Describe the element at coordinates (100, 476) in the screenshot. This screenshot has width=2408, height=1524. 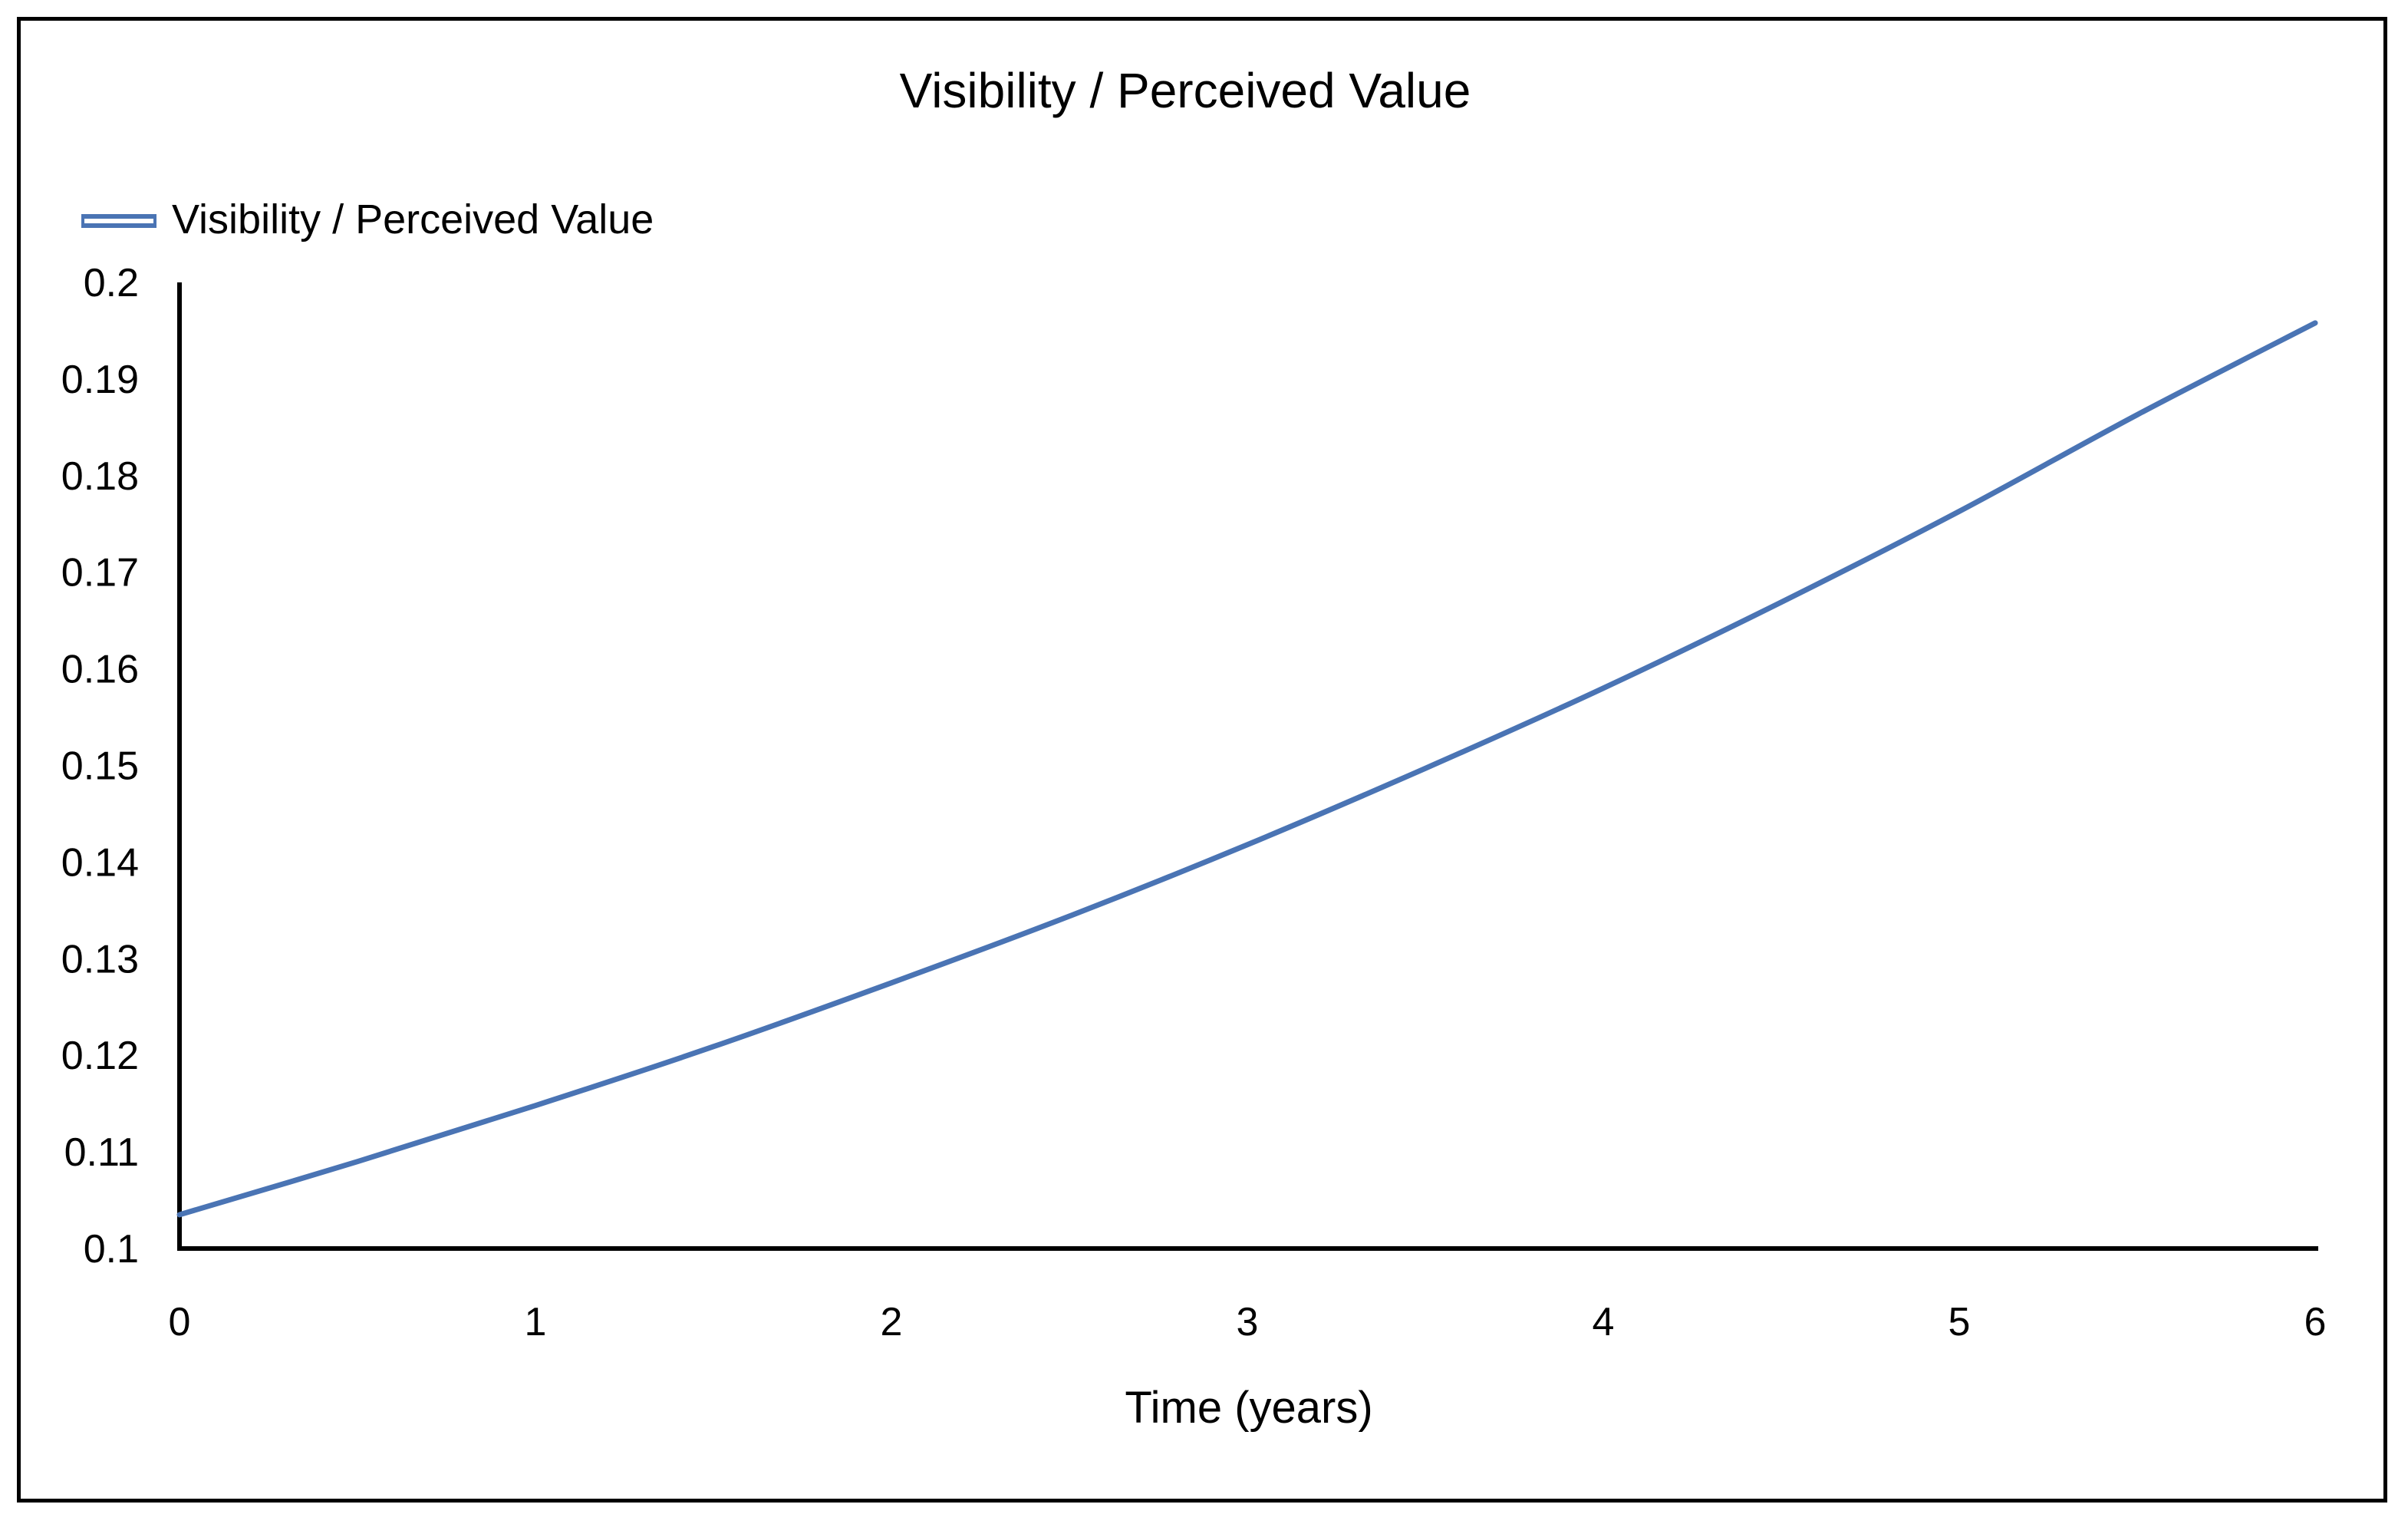
I see `y-tick-label: 0.18` at that location.